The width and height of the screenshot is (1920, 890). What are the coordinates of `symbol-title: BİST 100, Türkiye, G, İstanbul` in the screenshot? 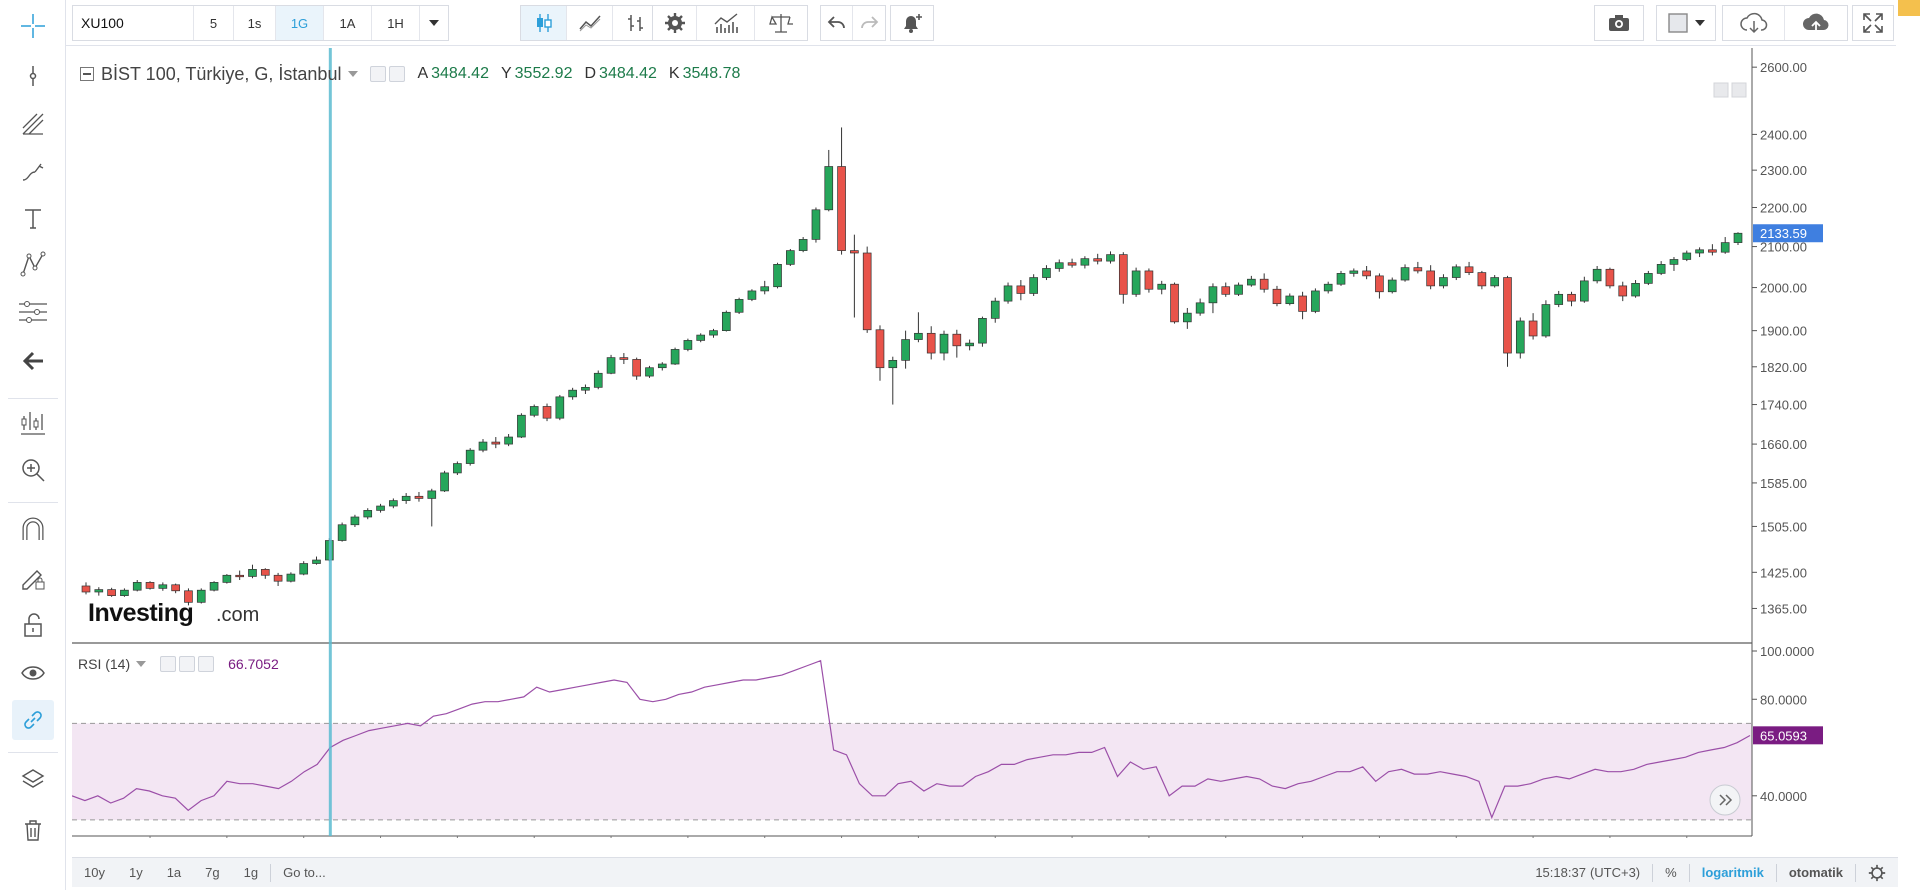 It's located at (221, 73).